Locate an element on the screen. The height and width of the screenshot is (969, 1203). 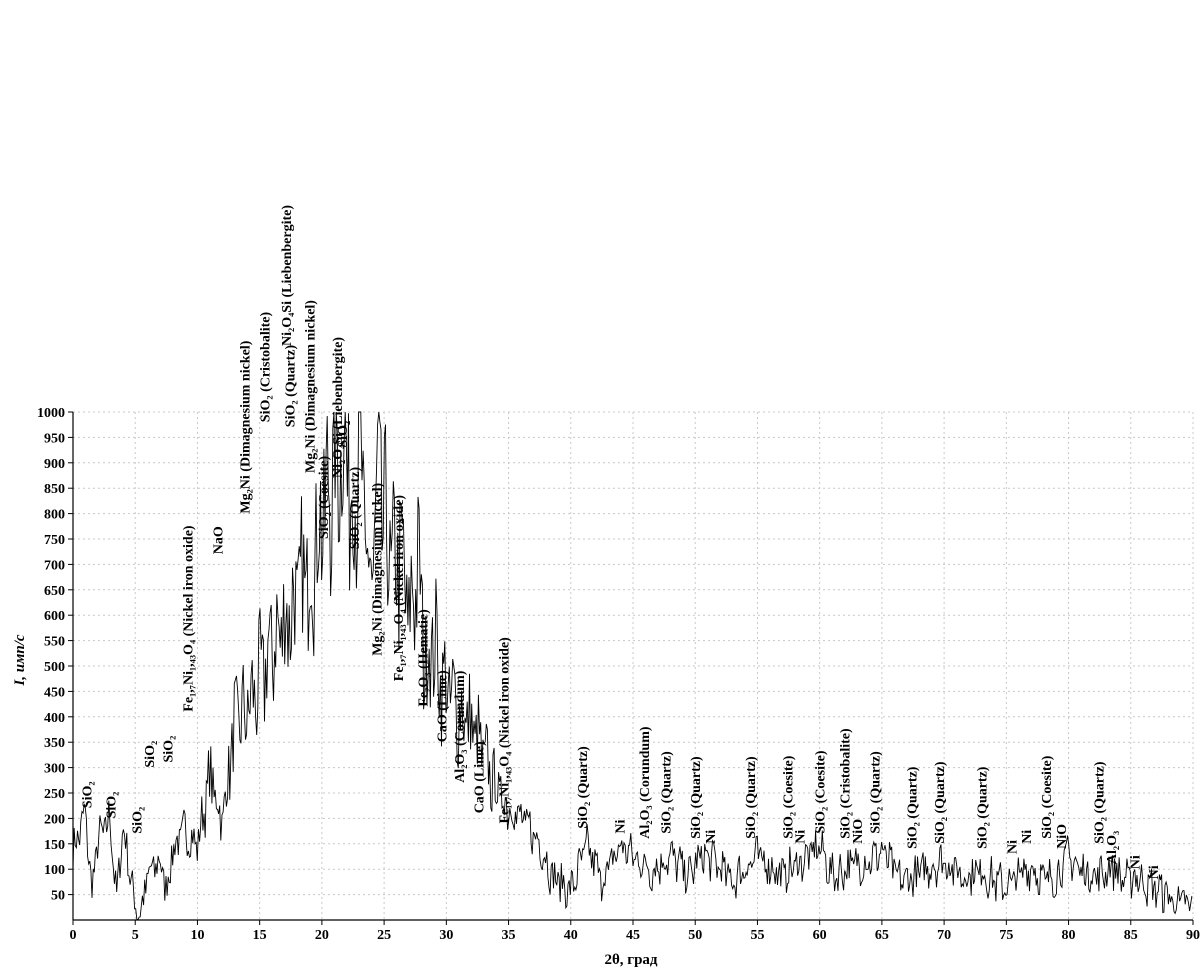
x-tick-label: 30 is located at coordinates (446, 935).